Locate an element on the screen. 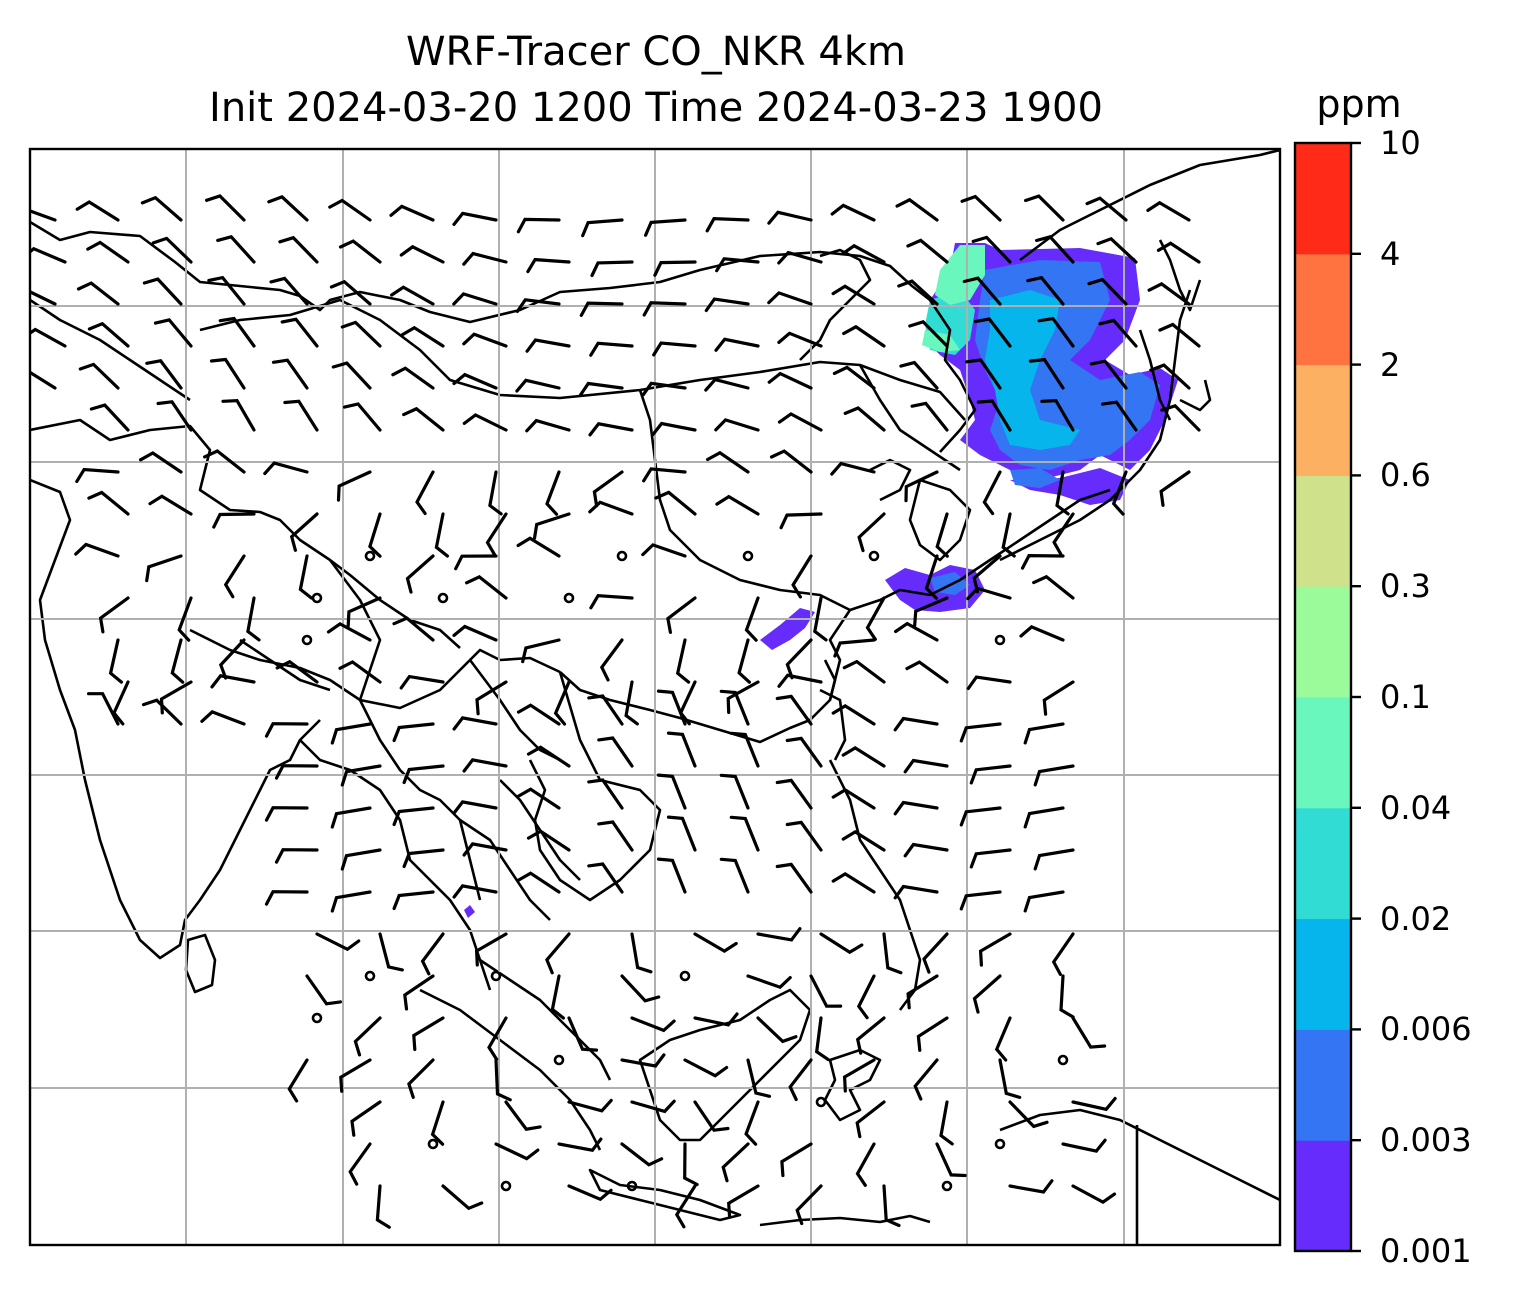 The image size is (1528, 1306). colorbar-tick-label: 2 is located at coordinates (1390, 364).